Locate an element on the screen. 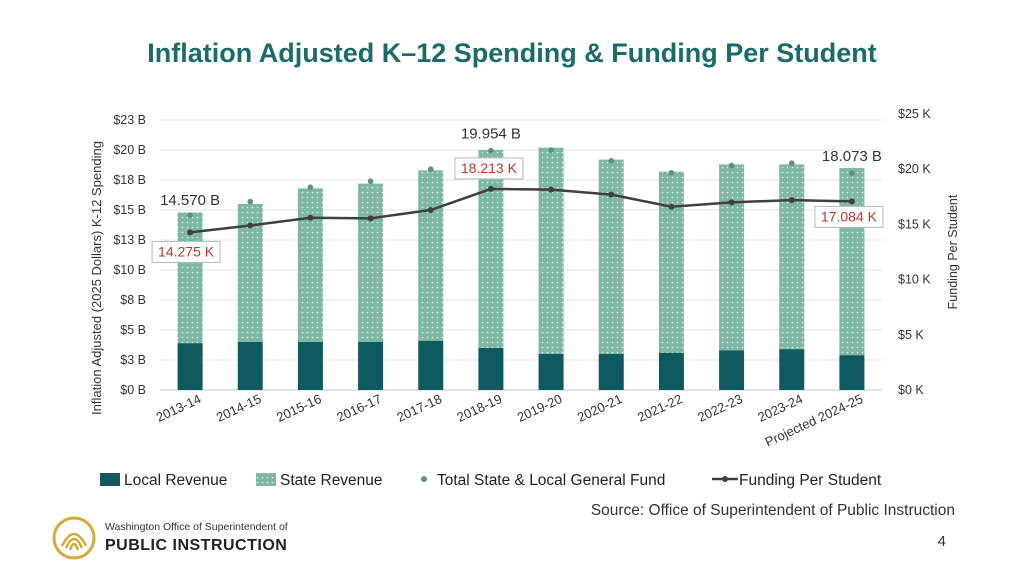 The width and height of the screenshot is (1024, 576). total-fund-label: 14.570 B is located at coordinates (190, 200).